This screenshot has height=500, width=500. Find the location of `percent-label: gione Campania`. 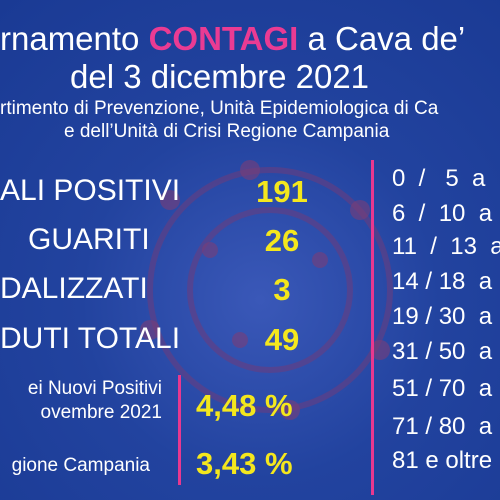

percent-label: gione Campania is located at coordinates (80, 465).